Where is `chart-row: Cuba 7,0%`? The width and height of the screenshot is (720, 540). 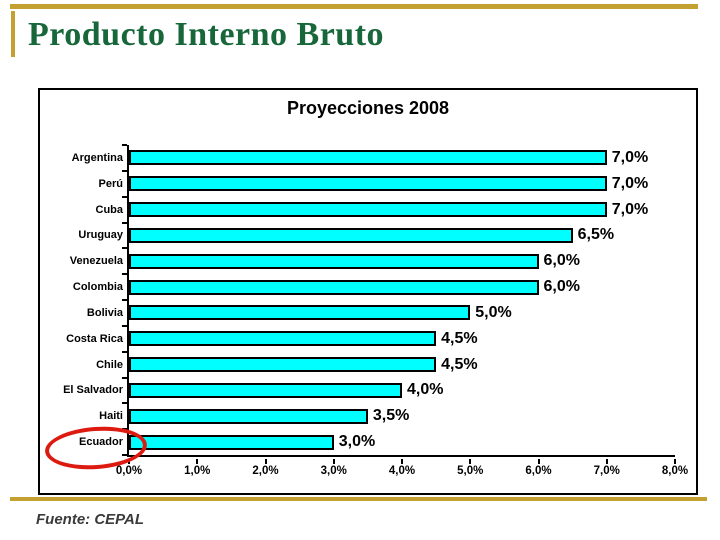 chart-row: Cuba 7,0% is located at coordinates (385, 210).